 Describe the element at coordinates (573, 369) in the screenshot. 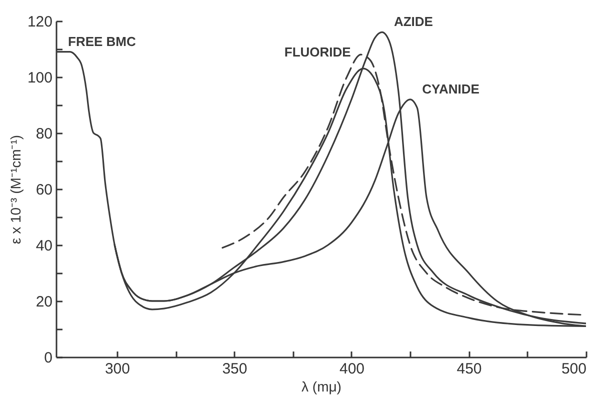

I see `x-tick-label: 500` at that location.